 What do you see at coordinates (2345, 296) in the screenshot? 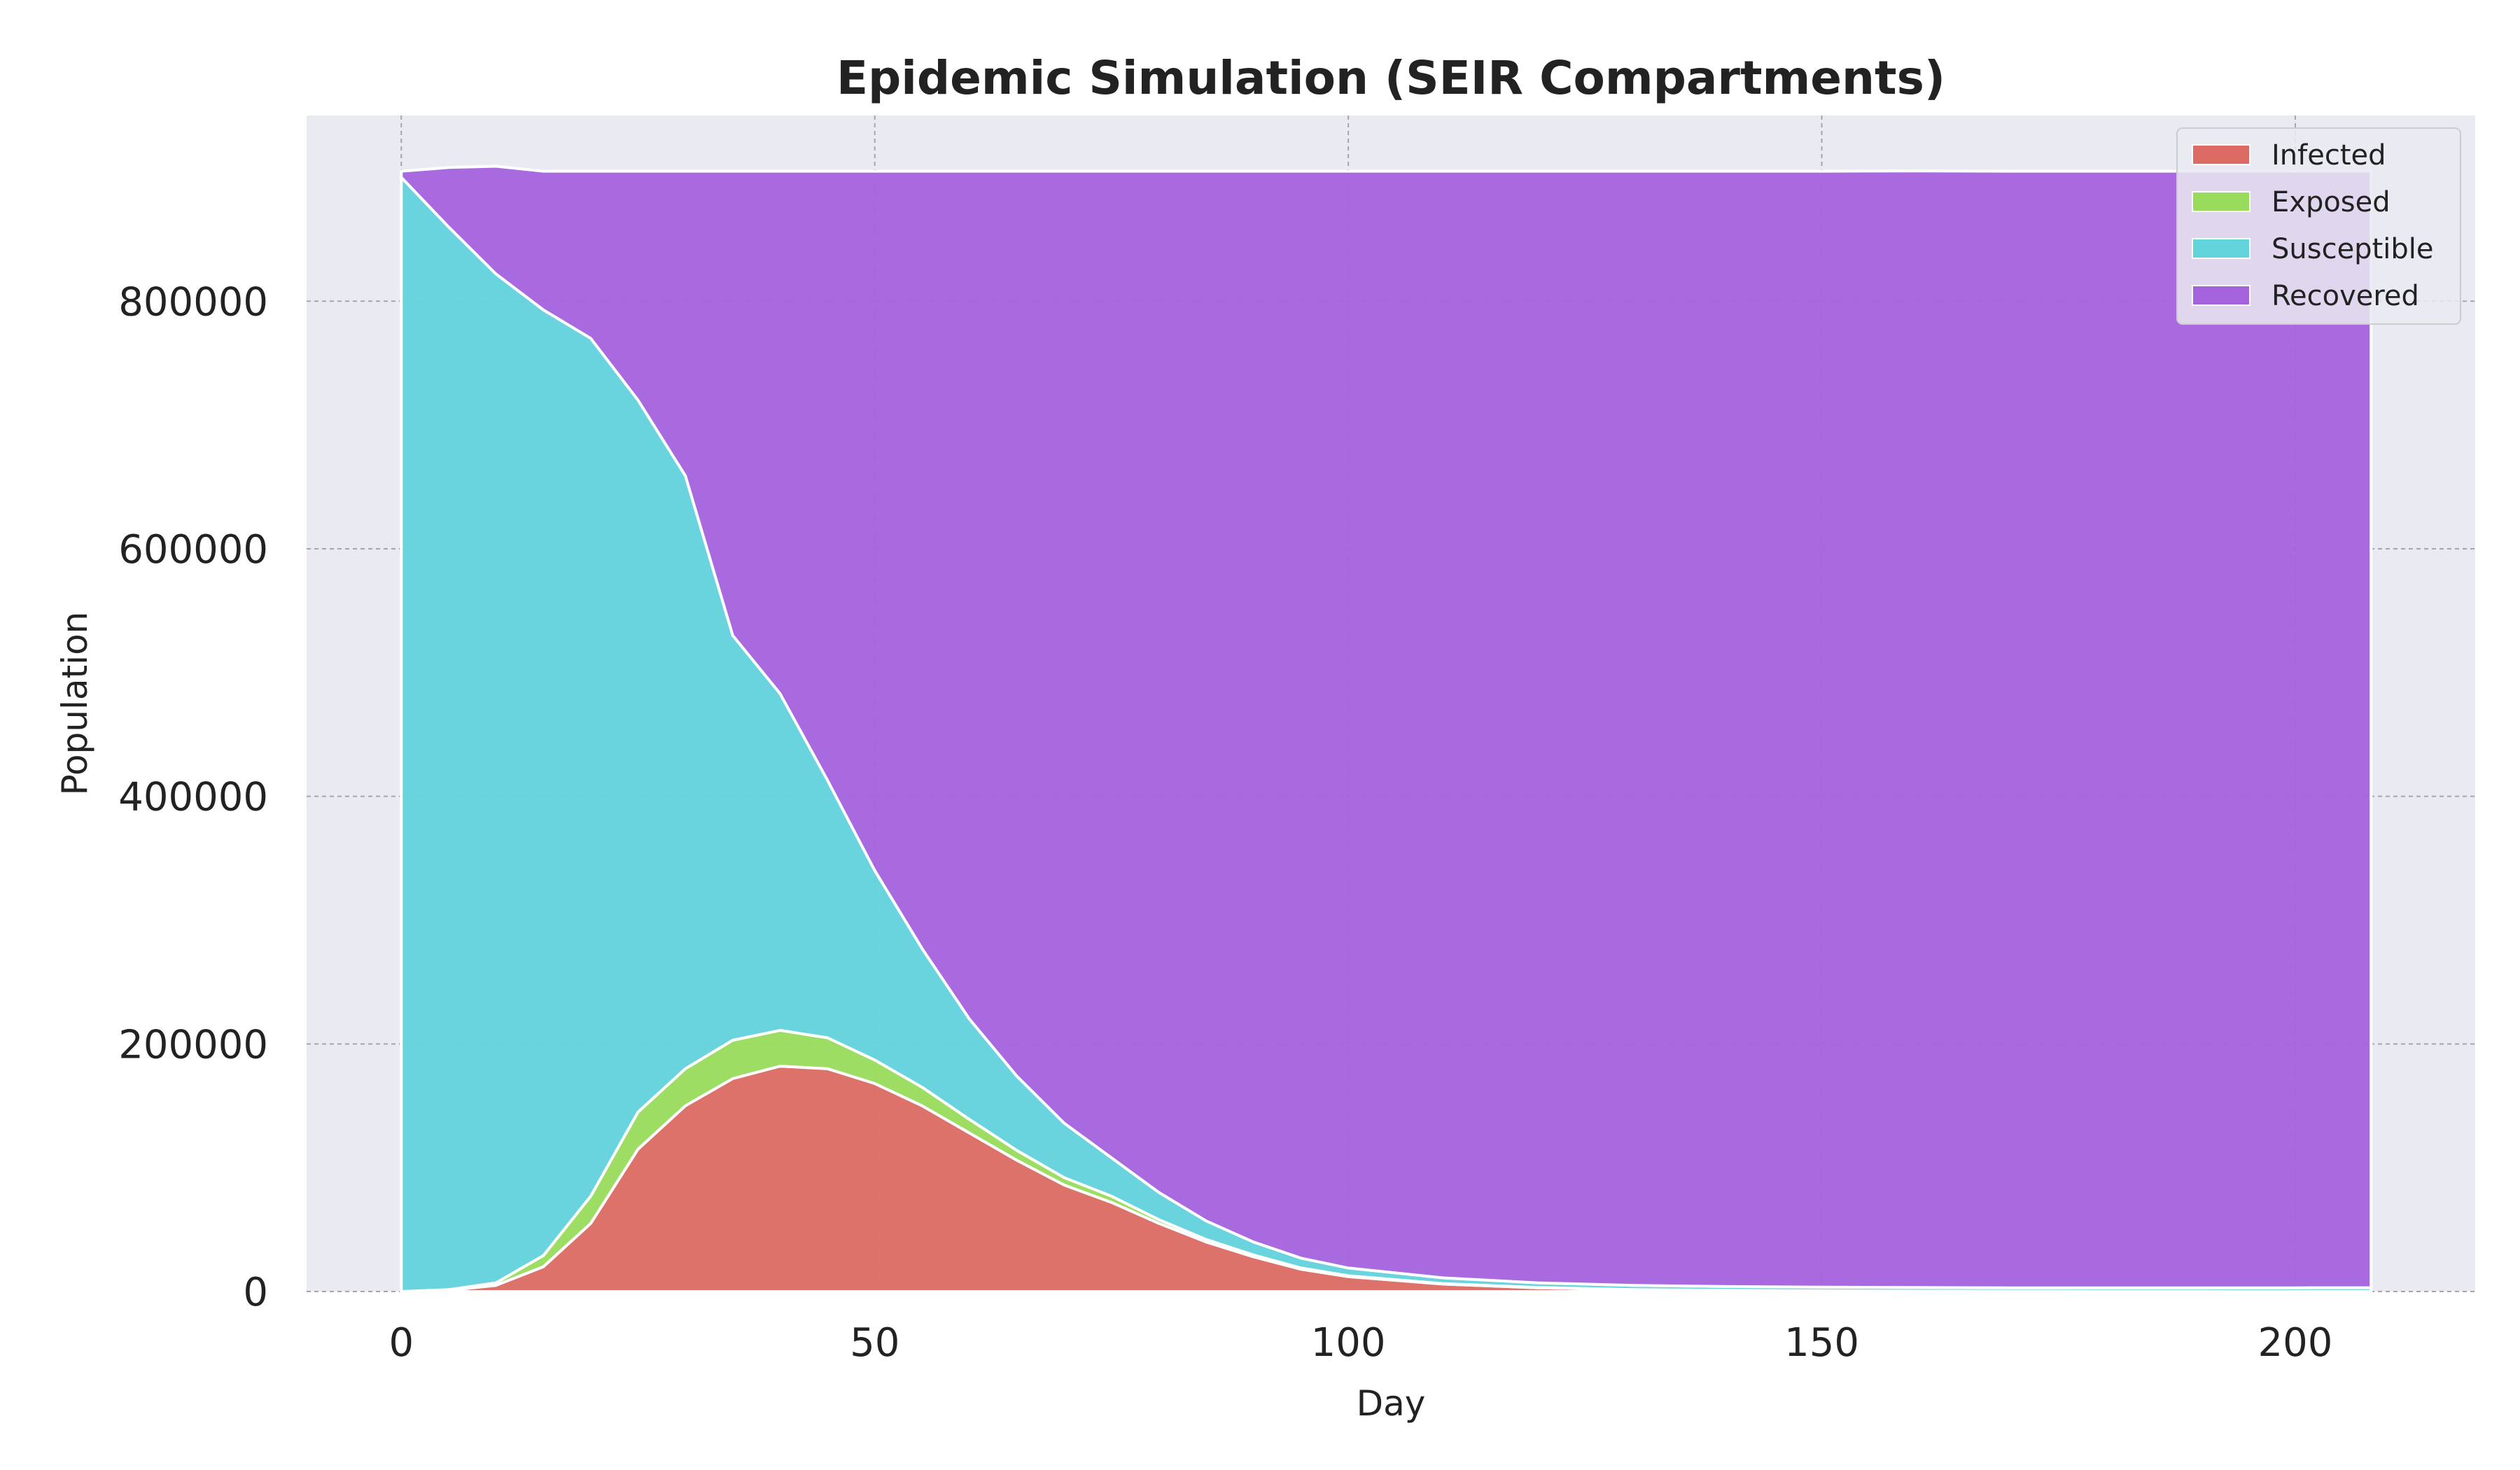
I see `legend-label-recovered: Recovered` at bounding box center [2345, 296].